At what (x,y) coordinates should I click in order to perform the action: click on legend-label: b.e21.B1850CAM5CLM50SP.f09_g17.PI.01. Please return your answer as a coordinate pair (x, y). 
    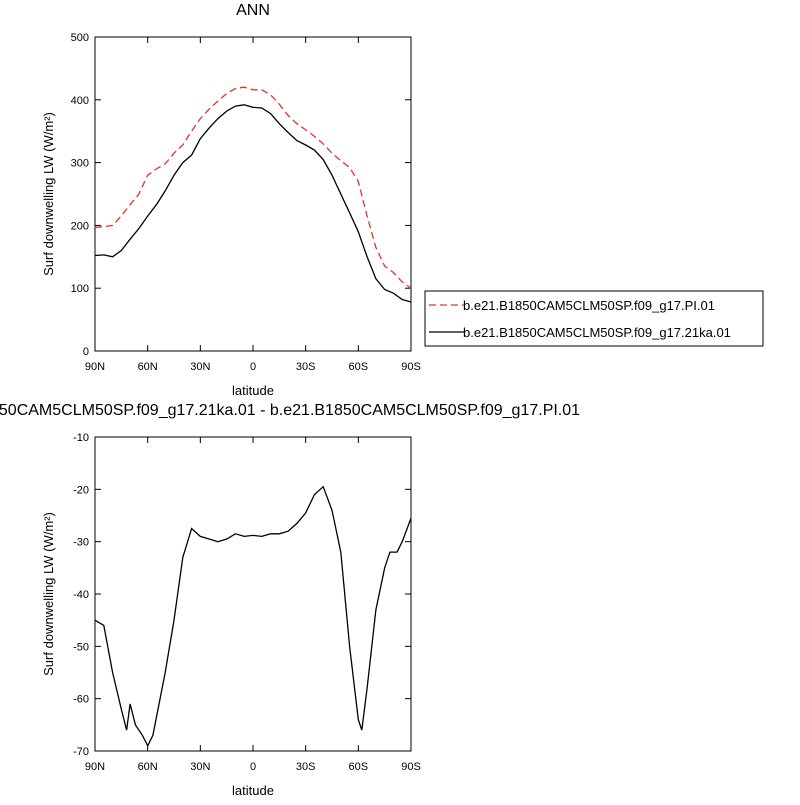
    Looking at the image, I should click on (589, 305).